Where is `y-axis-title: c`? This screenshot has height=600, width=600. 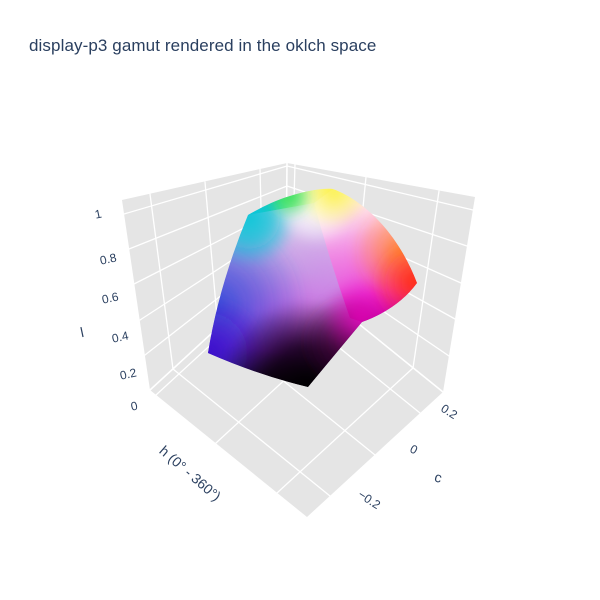 y-axis-title: c is located at coordinates (438, 477).